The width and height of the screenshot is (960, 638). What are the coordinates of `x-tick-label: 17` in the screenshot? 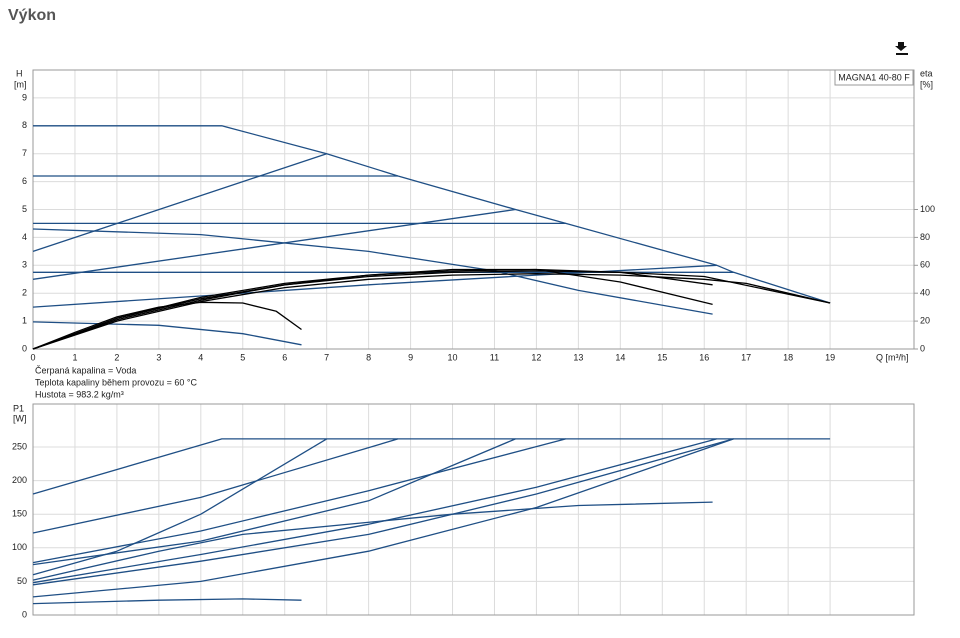 It's located at (746, 357).